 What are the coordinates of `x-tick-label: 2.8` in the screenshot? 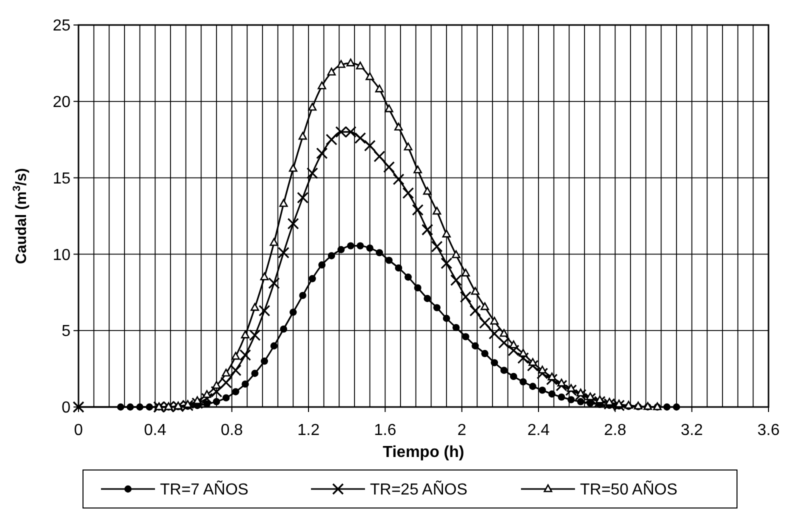 It's located at (615, 430).